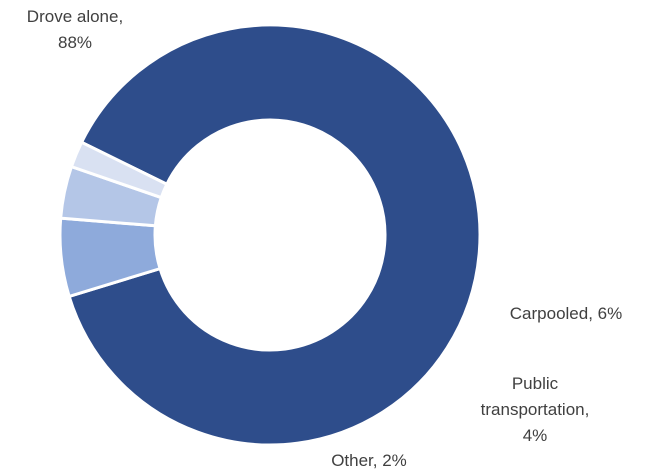 The height and width of the screenshot is (476, 655). I want to click on label-drove-alone: Drove alone, 88%, so click(75, 29).